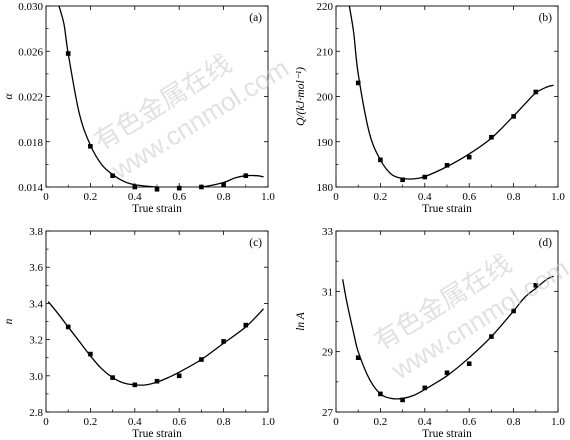 This screenshot has width=570, height=440. What do you see at coordinates (36, 304) in the screenshot?
I see `y-tick-label: 3.4` at bounding box center [36, 304].